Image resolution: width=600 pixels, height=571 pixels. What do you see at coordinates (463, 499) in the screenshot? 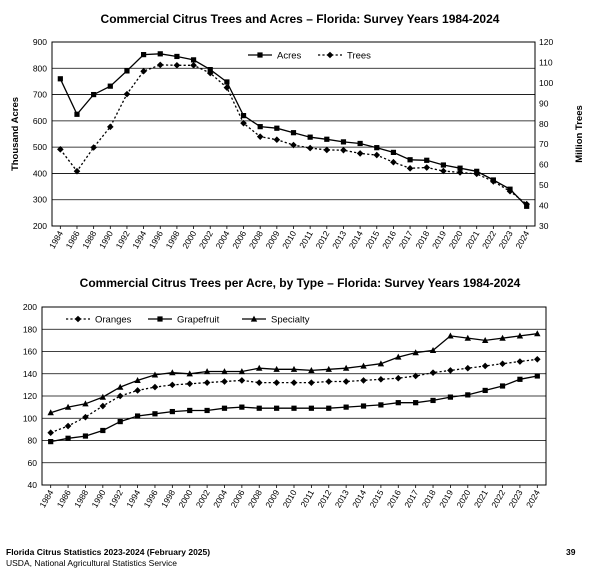
I see `chart-2-x-tick-label: 2020` at bounding box center [463, 499].